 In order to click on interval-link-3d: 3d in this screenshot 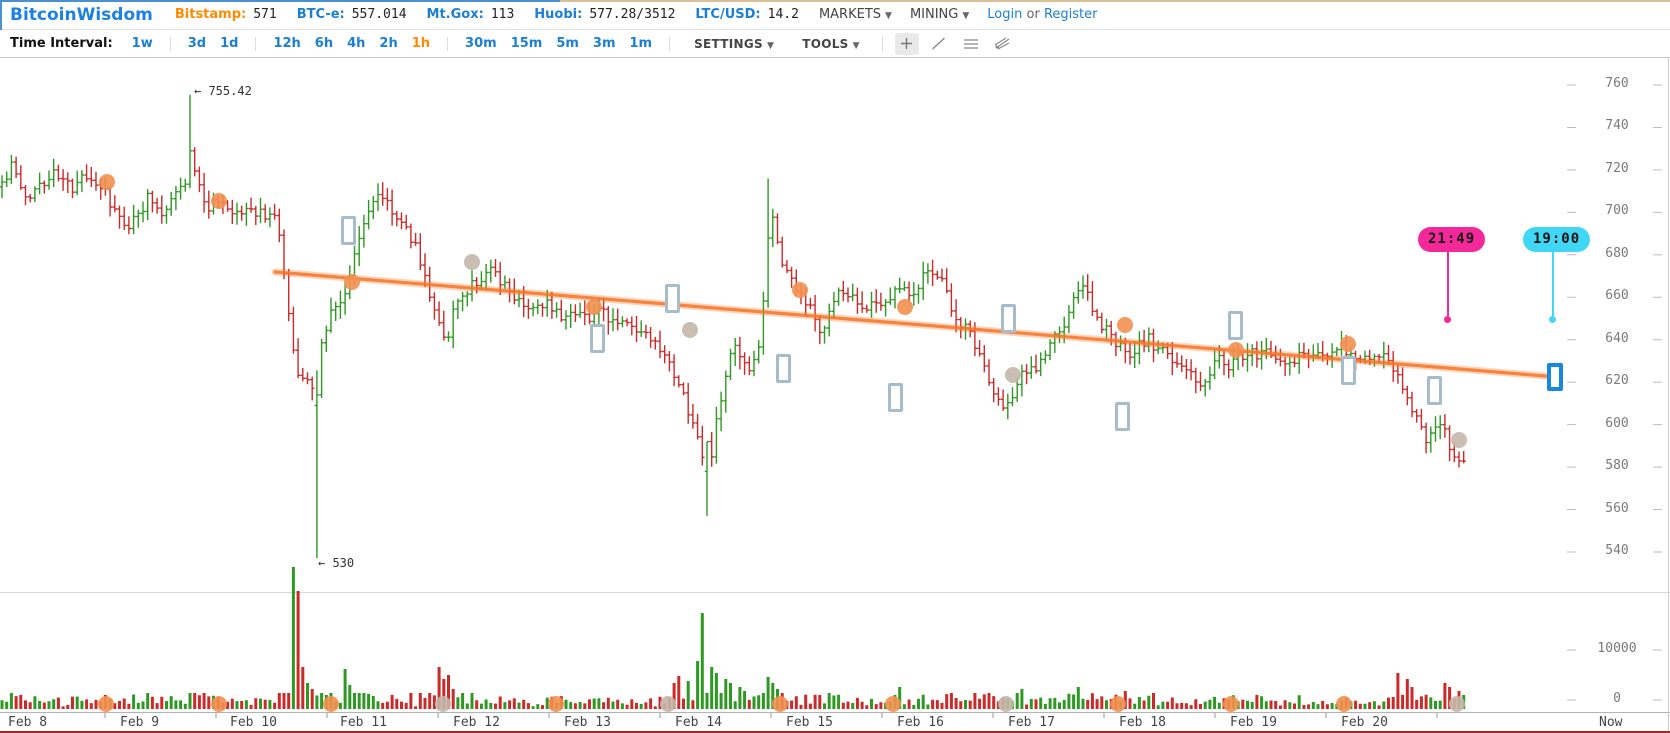, I will do `click(197, 43)`.